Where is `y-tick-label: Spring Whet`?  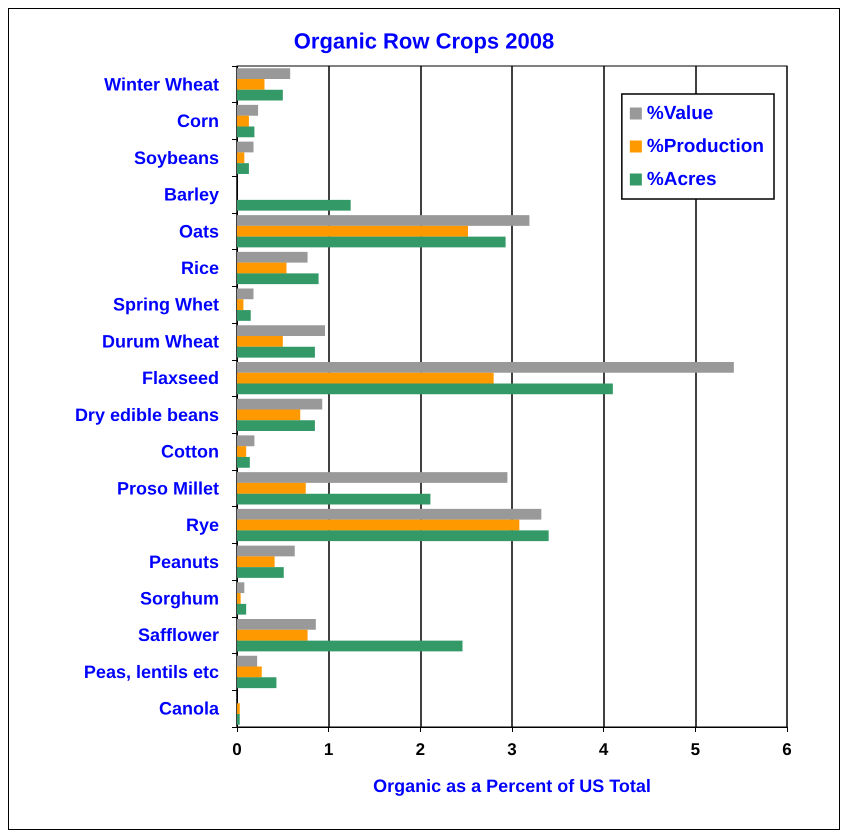 y-tick-label: Spring Whet is located at coordinates (166, 304).